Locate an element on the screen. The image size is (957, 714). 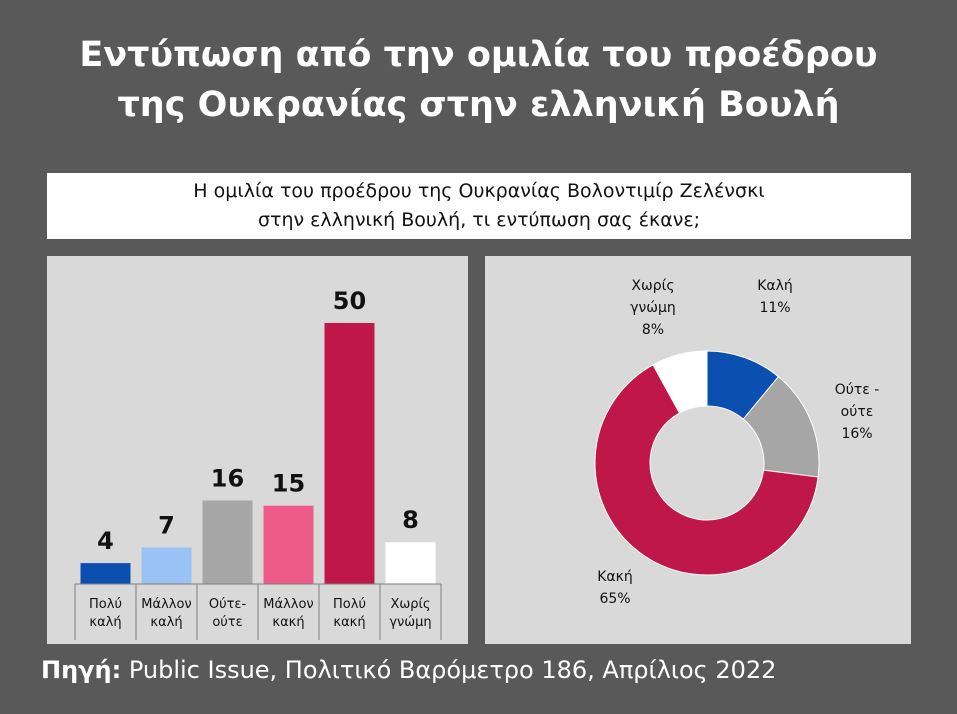
title-line-1: Εντύπωση από την ομιλία του προέδρου is located at coordinates (478, 55).